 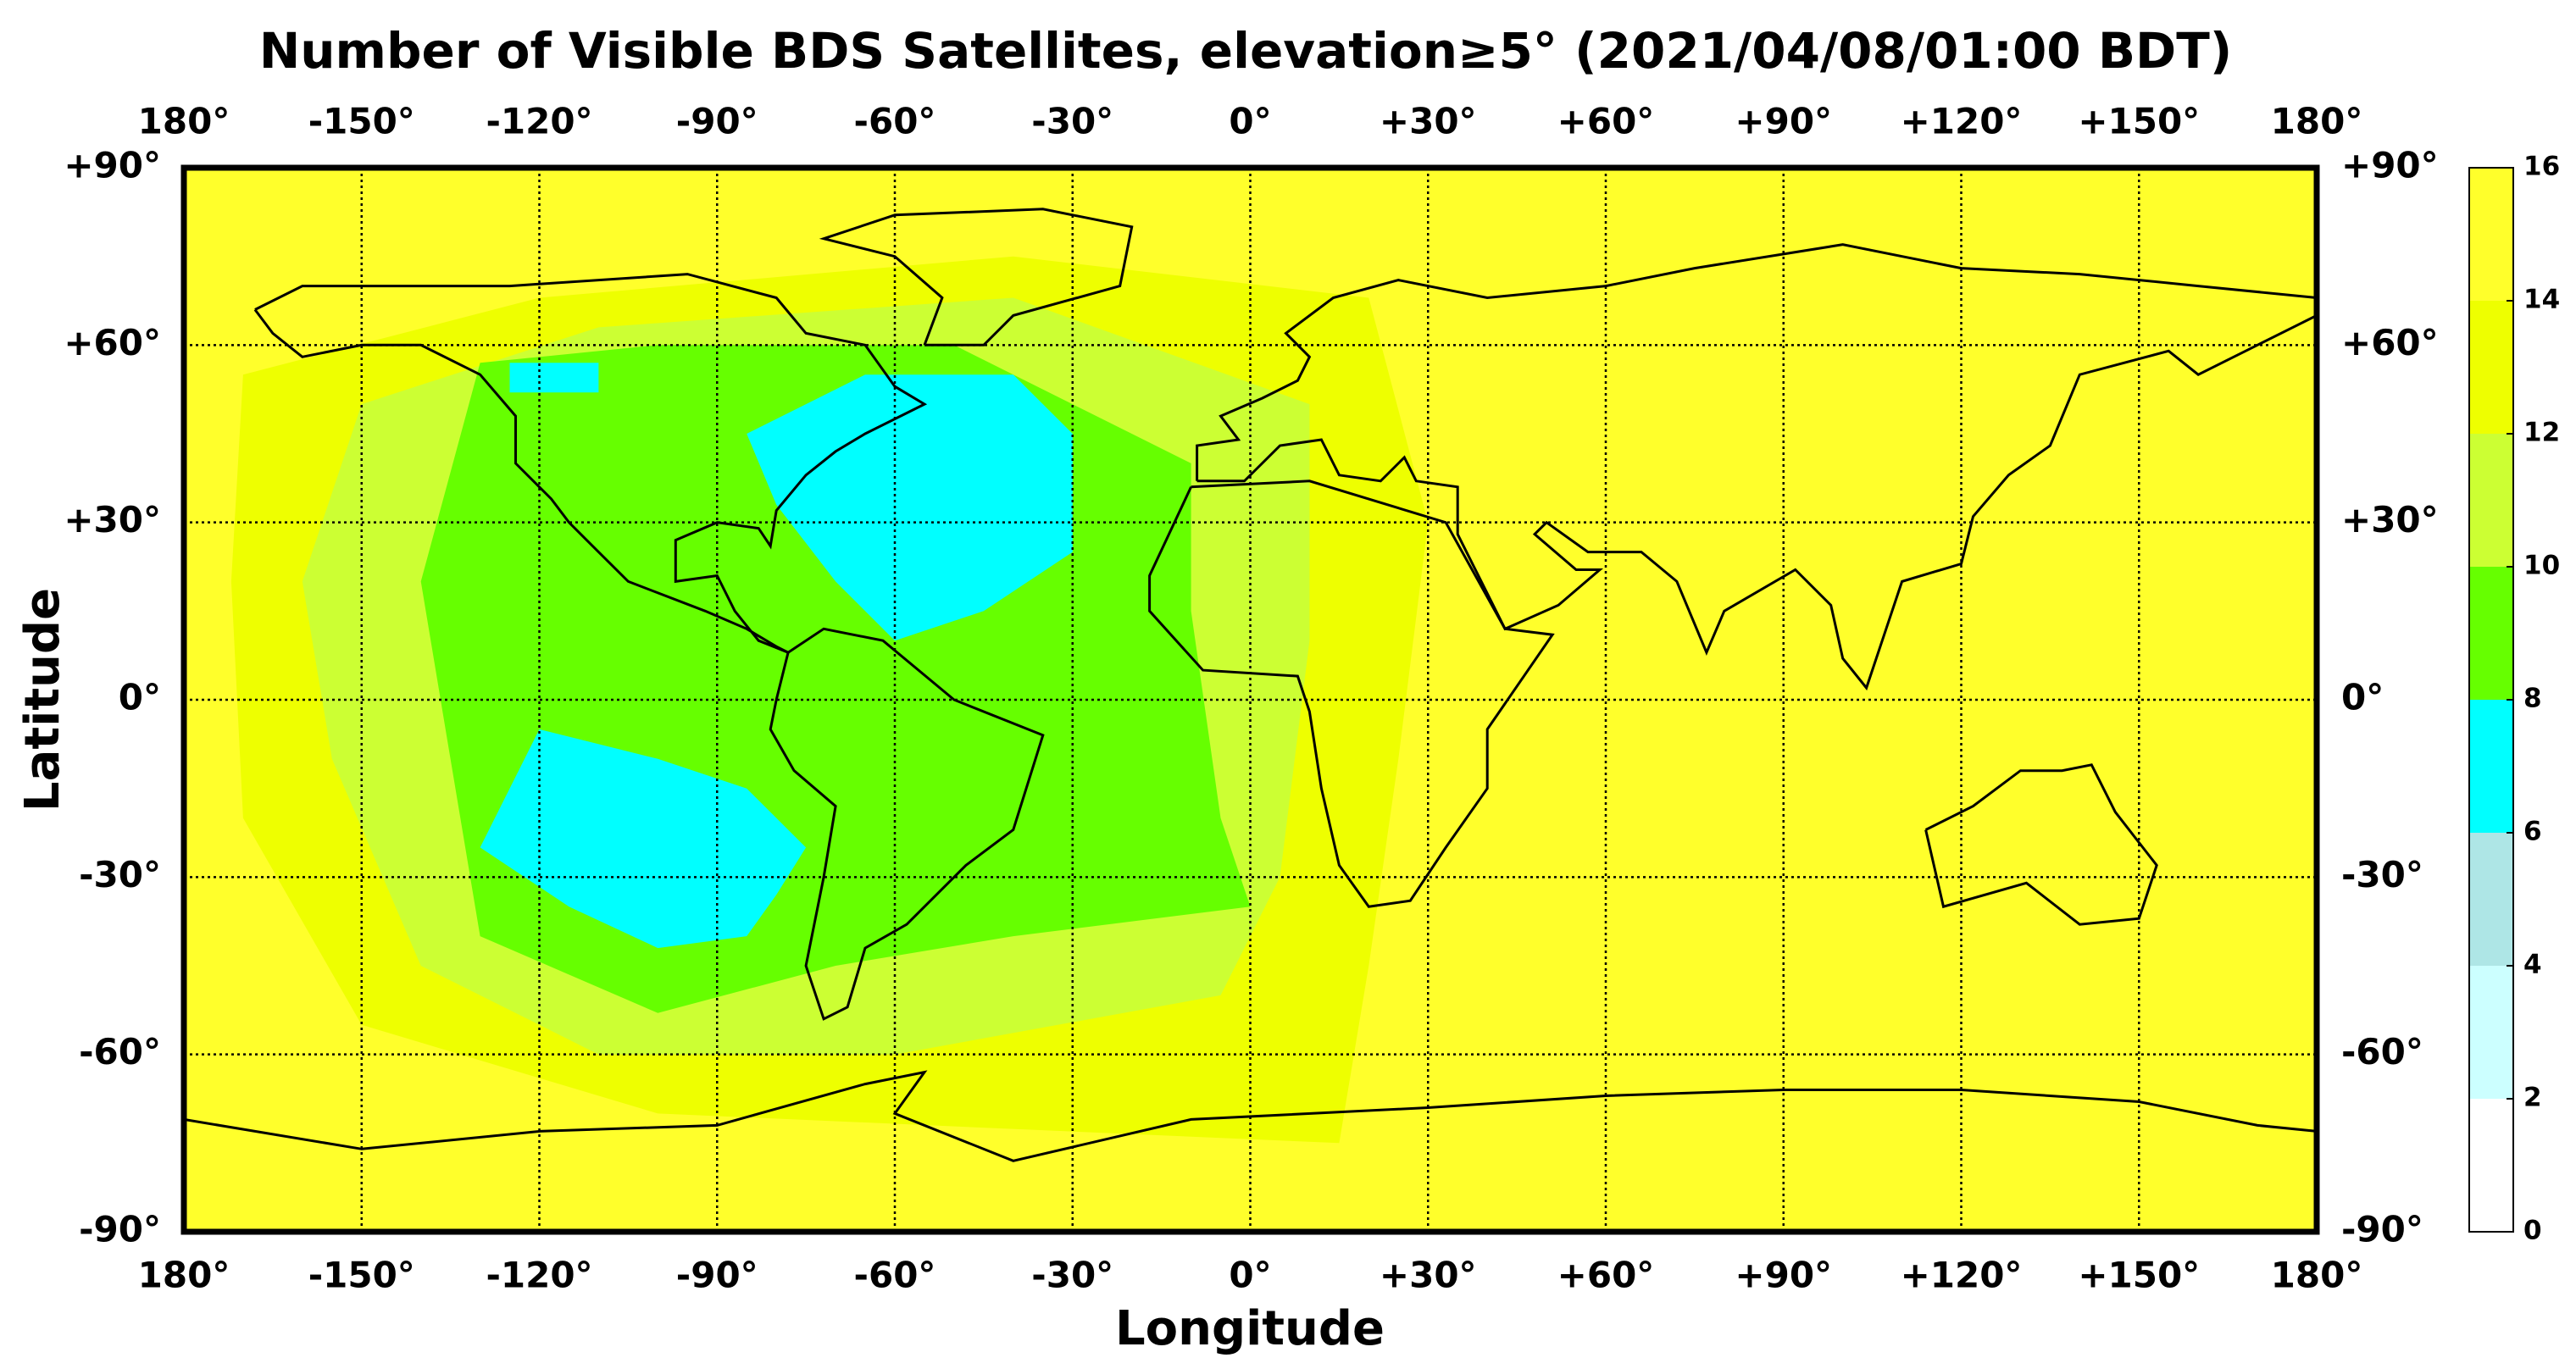 I want to click on colorbar-tick-label: 4, so click(x=2532, y=965).